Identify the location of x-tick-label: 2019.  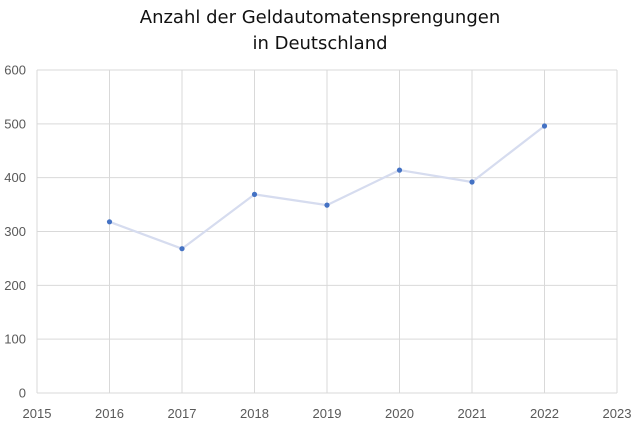
(327, 413).